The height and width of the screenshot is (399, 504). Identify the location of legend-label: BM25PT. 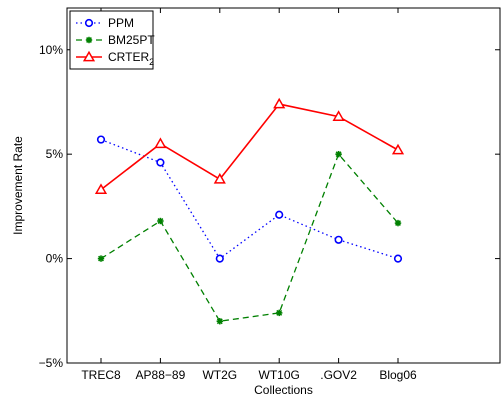
(131, 40).